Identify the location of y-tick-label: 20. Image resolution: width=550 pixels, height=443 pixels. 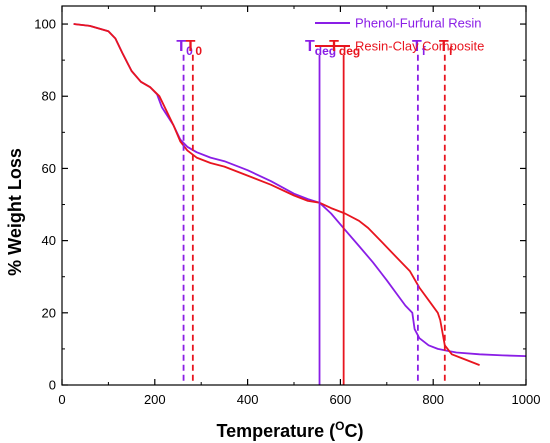
(49, 312).